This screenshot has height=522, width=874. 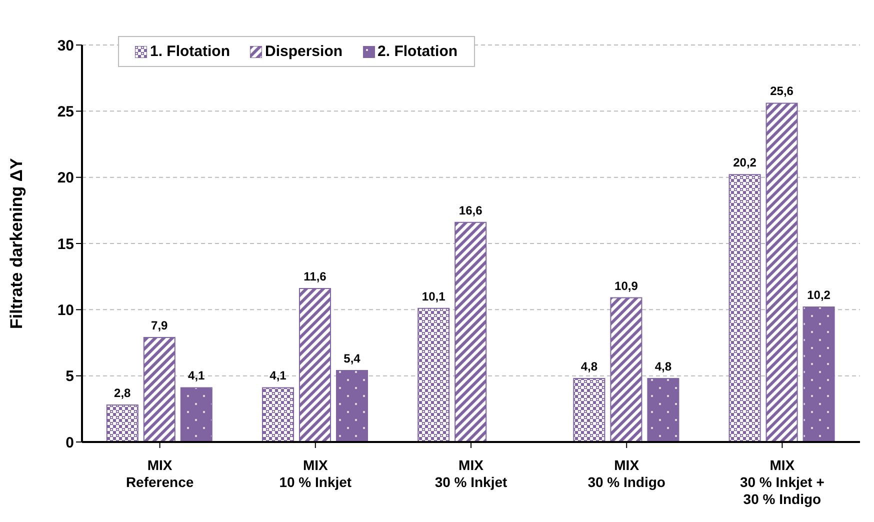 I want to click on y-tick-label: 20, so click(x=65, y=178).